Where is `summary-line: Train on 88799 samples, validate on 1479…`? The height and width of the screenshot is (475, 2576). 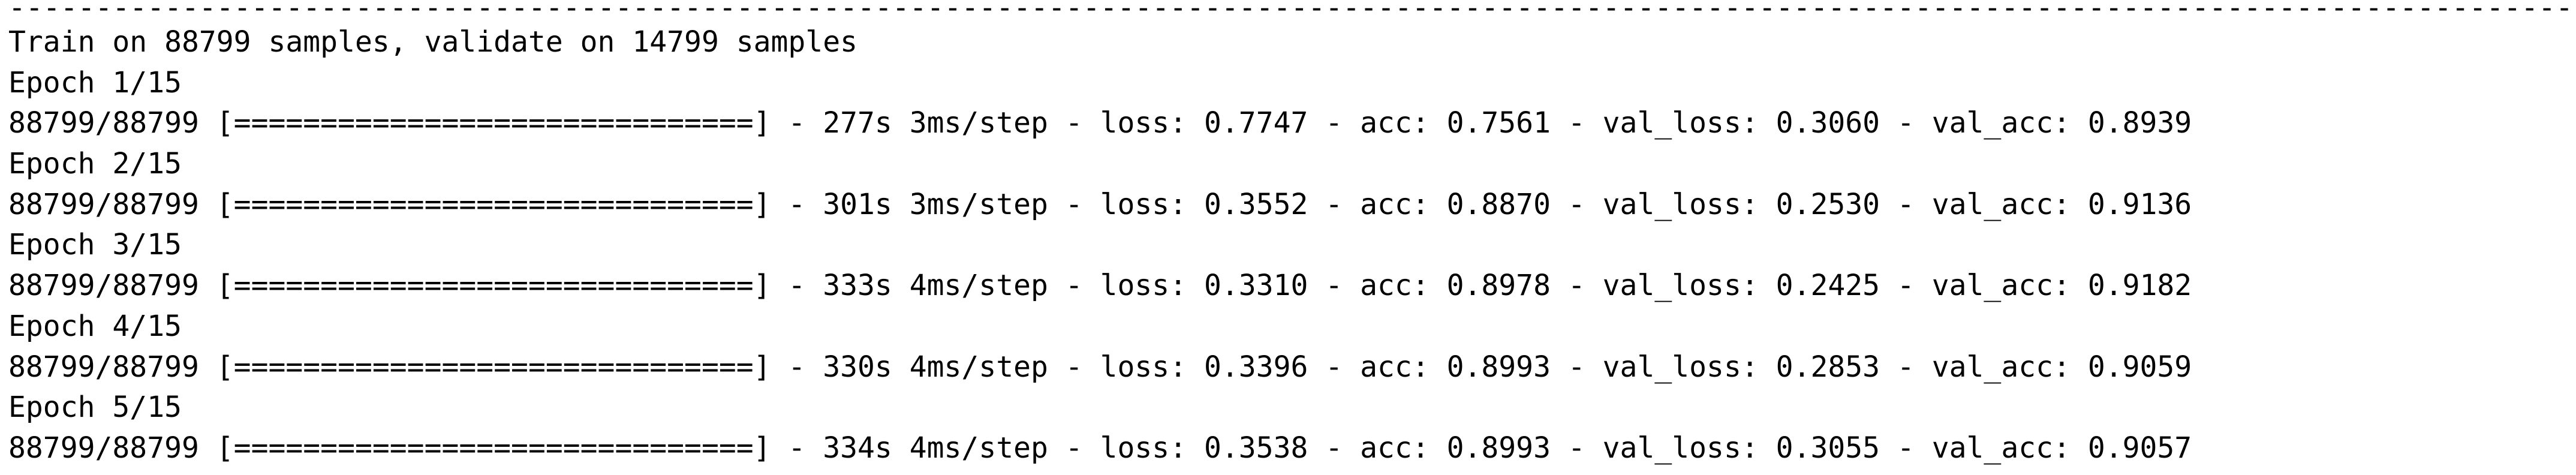 summary-line: Train on 88799 samples, validate on 1479… is located at coordinates (433, 42).